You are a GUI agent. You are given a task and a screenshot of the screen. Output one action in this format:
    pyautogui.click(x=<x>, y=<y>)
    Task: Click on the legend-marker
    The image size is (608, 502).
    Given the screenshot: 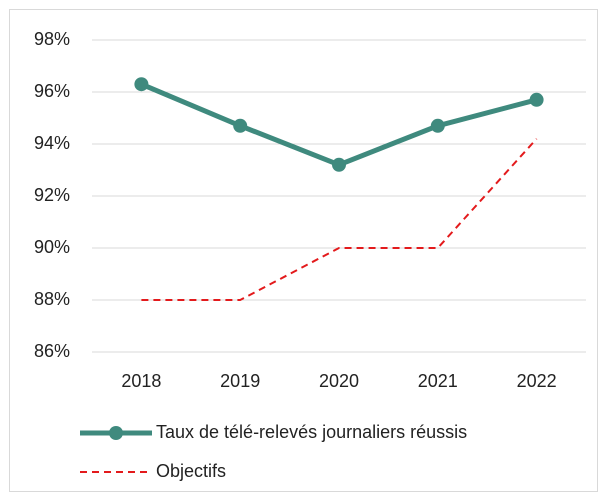 What is the action you would take?
    pyautogui.click(x=116, y=433)
    